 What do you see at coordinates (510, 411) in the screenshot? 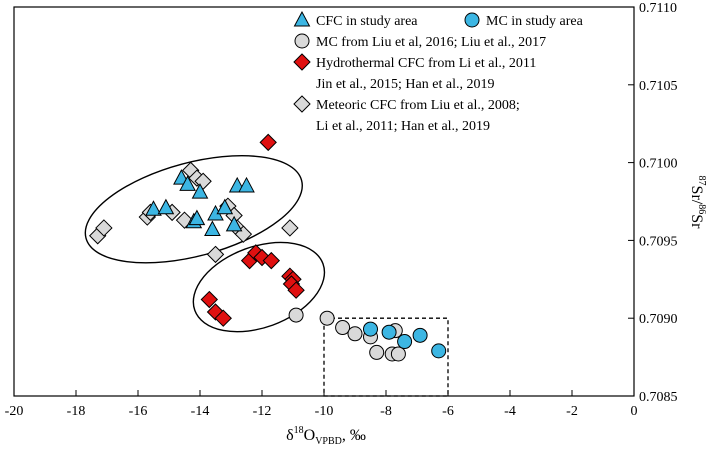
I see `x-tick-label: -4` at bounding box center [510, 411].